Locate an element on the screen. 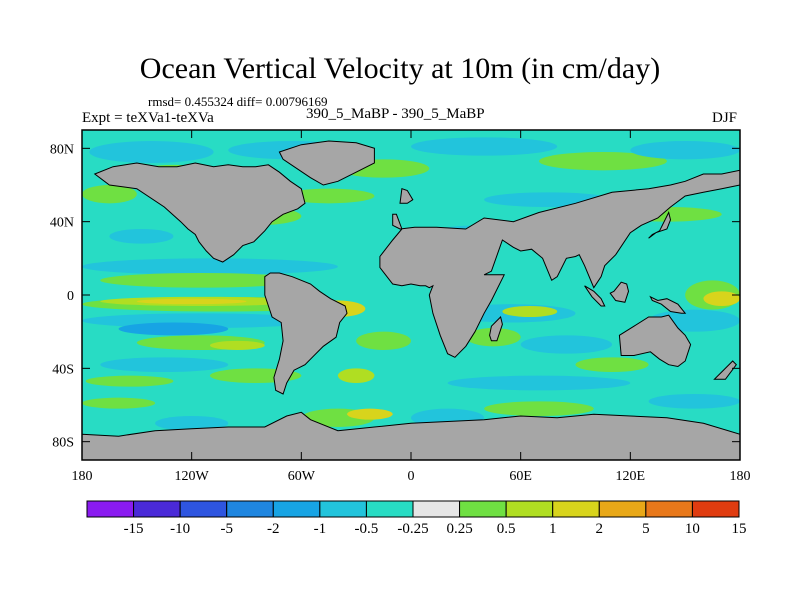 The width and height of the screenshot is (800, 600). colorbar-label: 2 is located at coordinates (600, 529).